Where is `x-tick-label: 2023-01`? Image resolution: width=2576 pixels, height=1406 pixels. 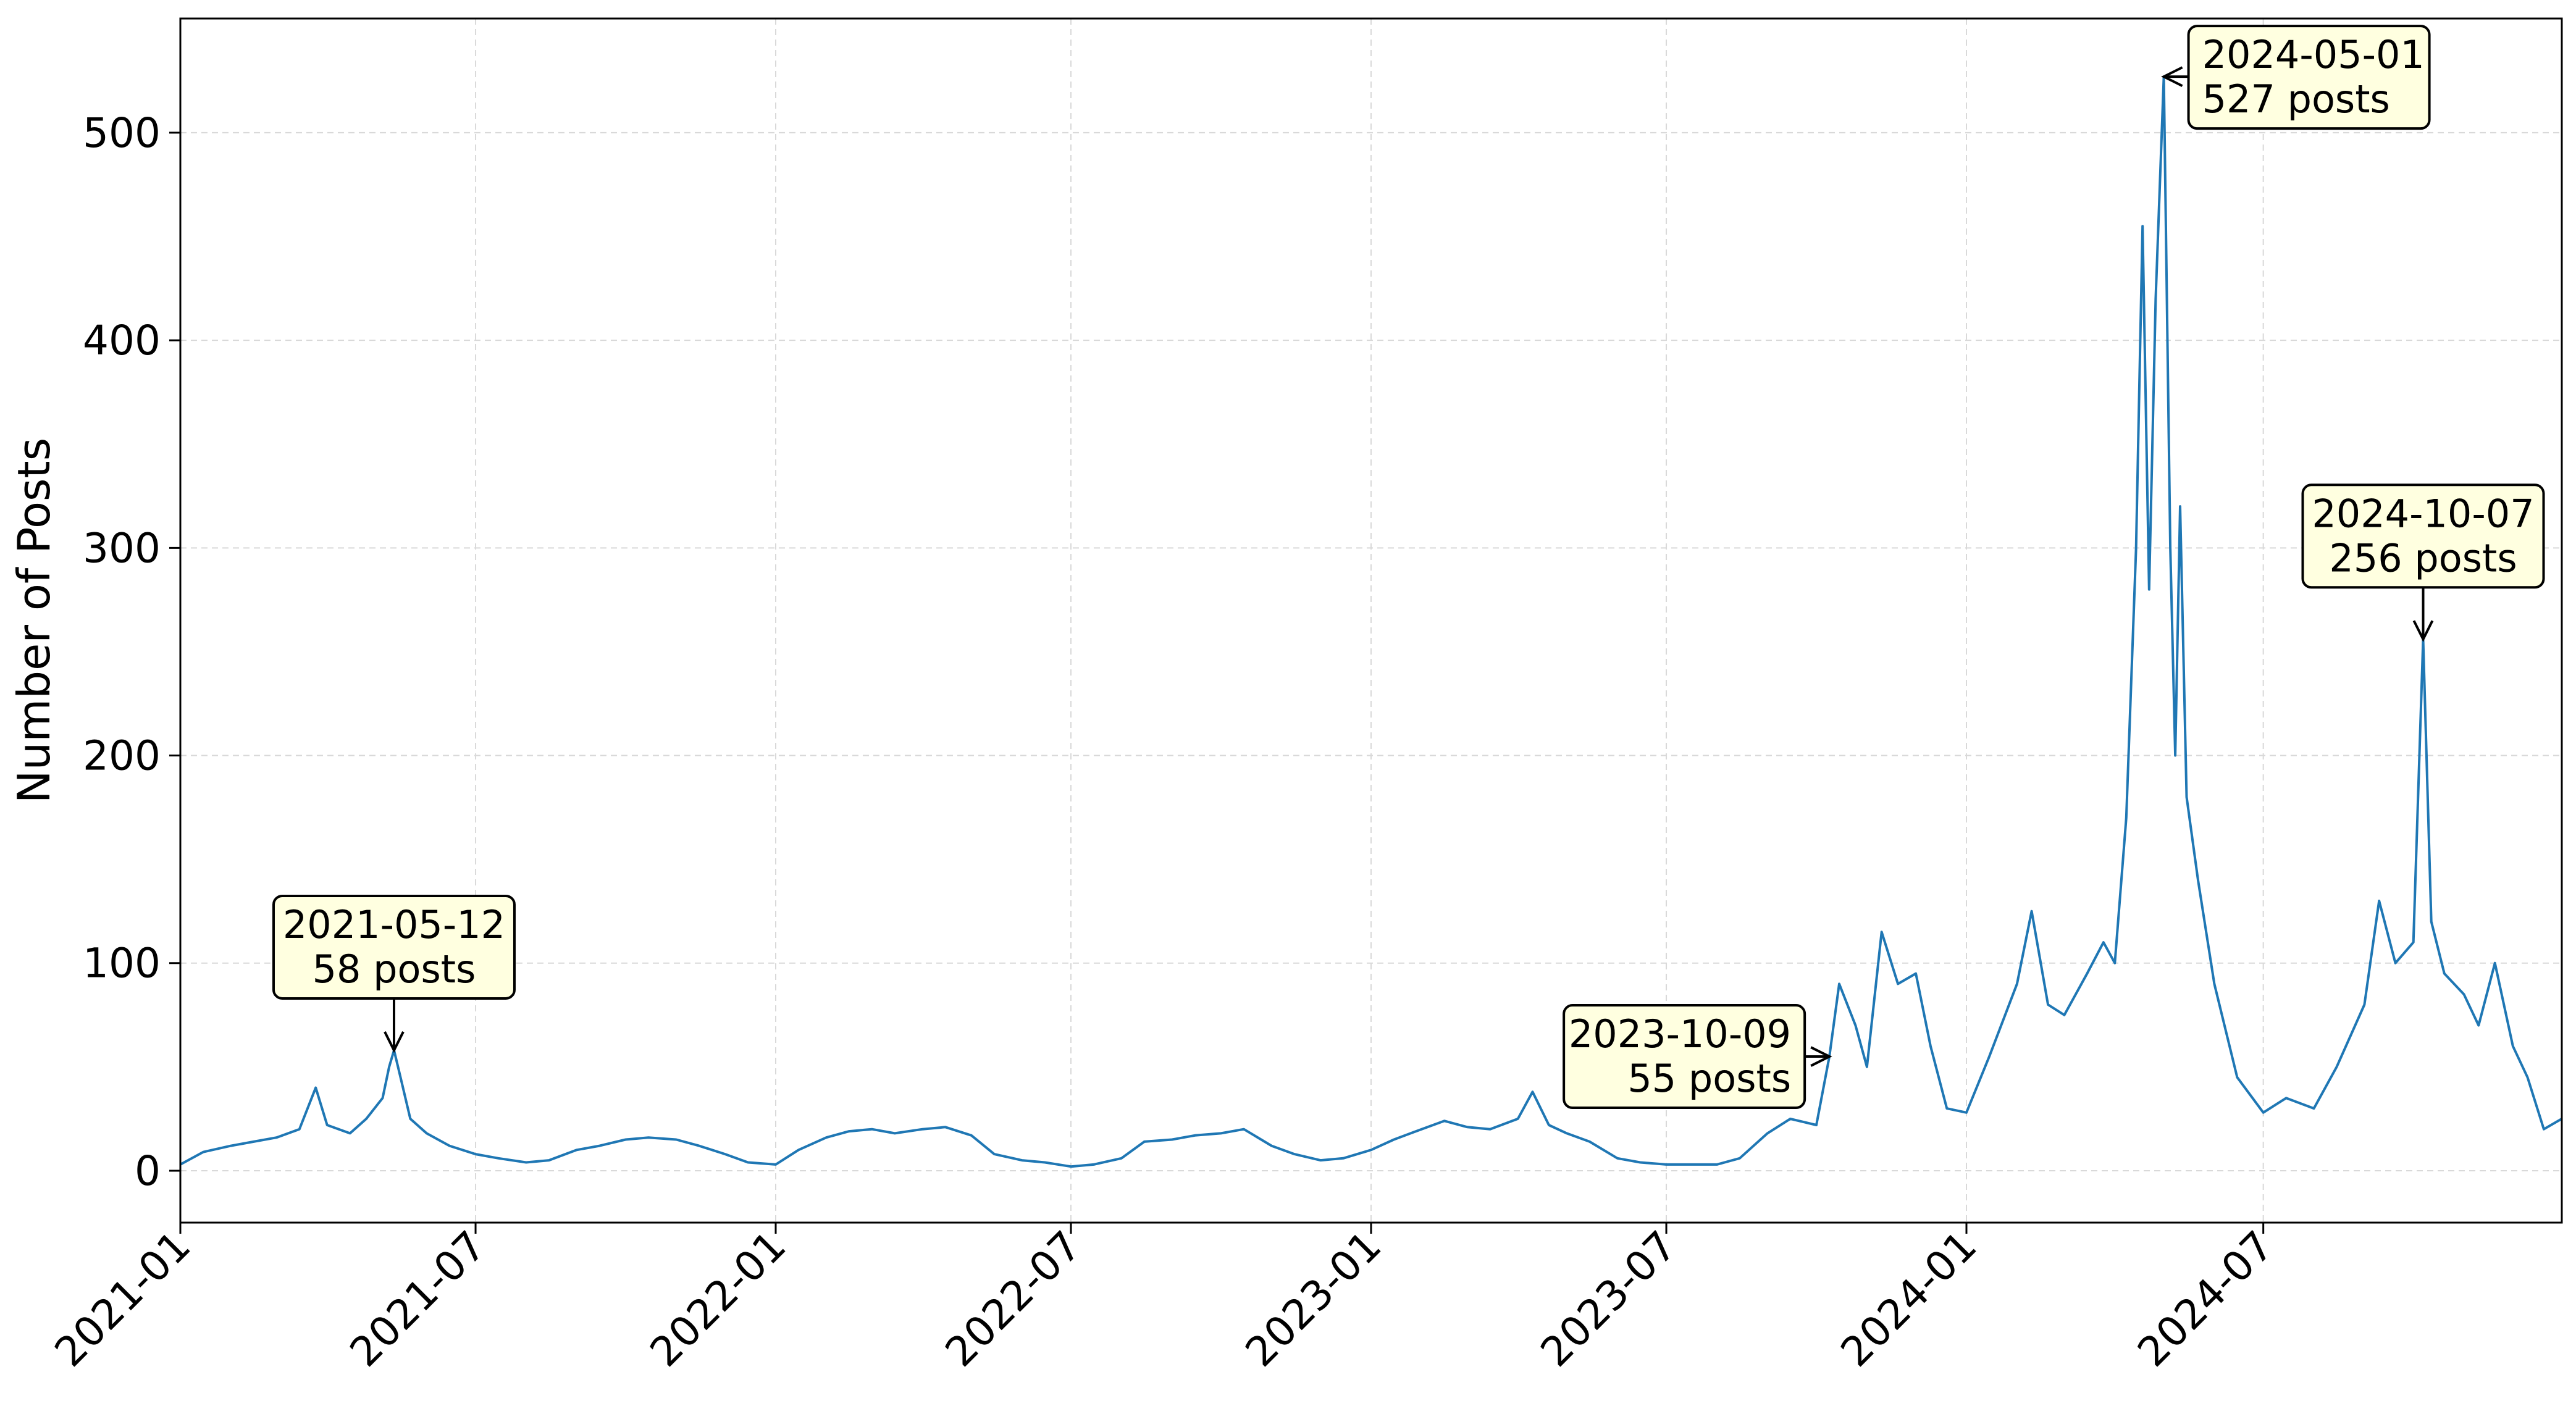 x-tick-label: 2023-01 is located at coordinates (1313, 1299).